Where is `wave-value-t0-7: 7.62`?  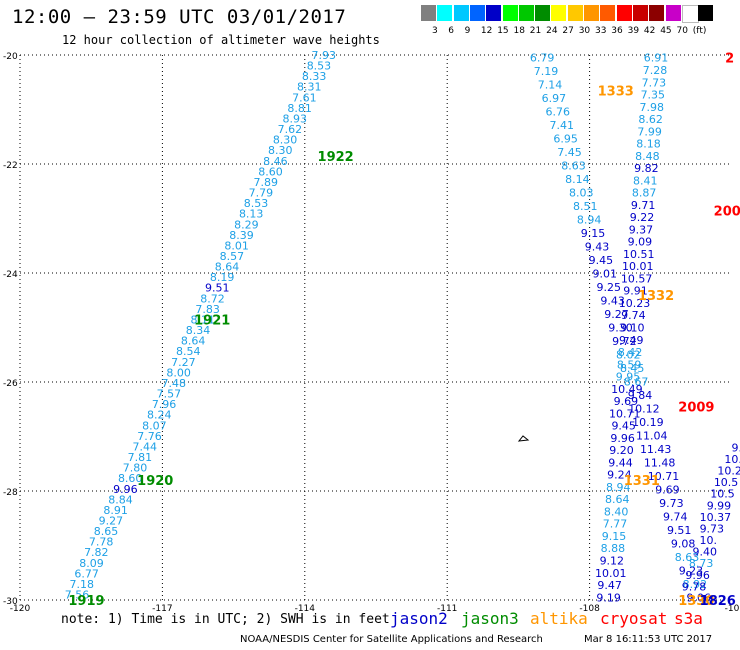
wave-value-t0-7: 7.62 is located at coordinates (290, 129).